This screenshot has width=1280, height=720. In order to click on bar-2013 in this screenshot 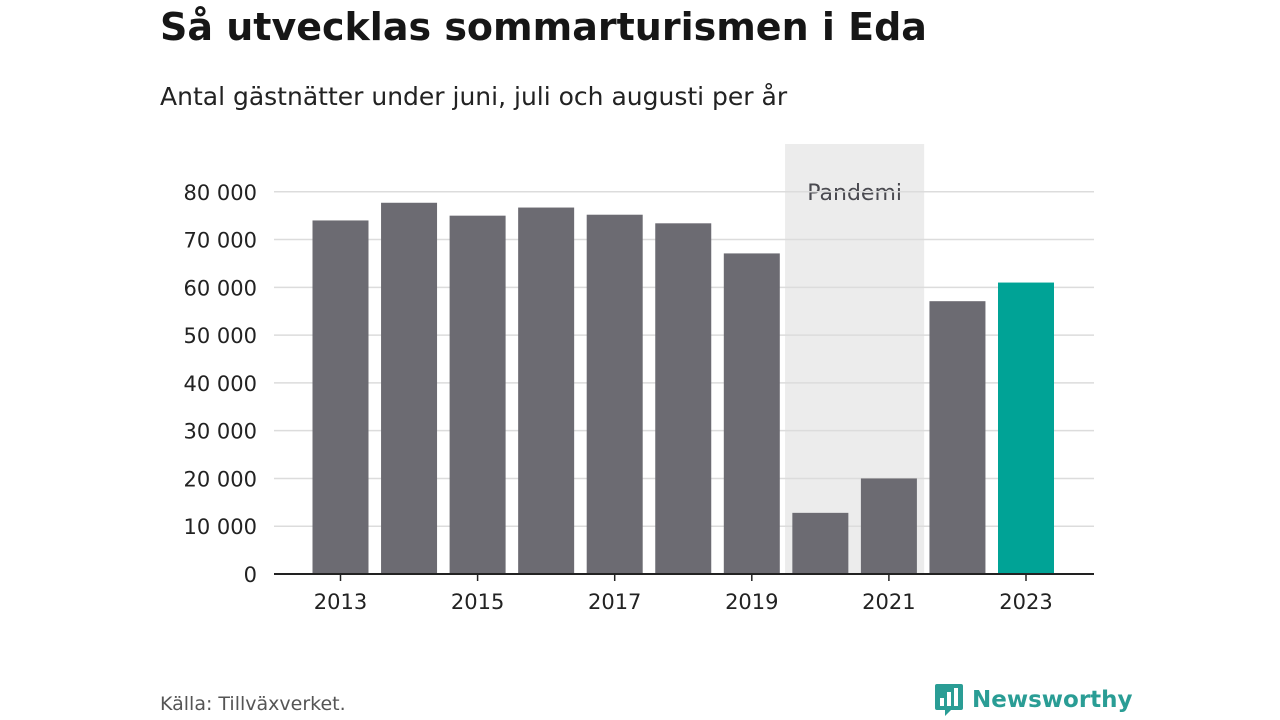, I will do `click(340, 397)`.